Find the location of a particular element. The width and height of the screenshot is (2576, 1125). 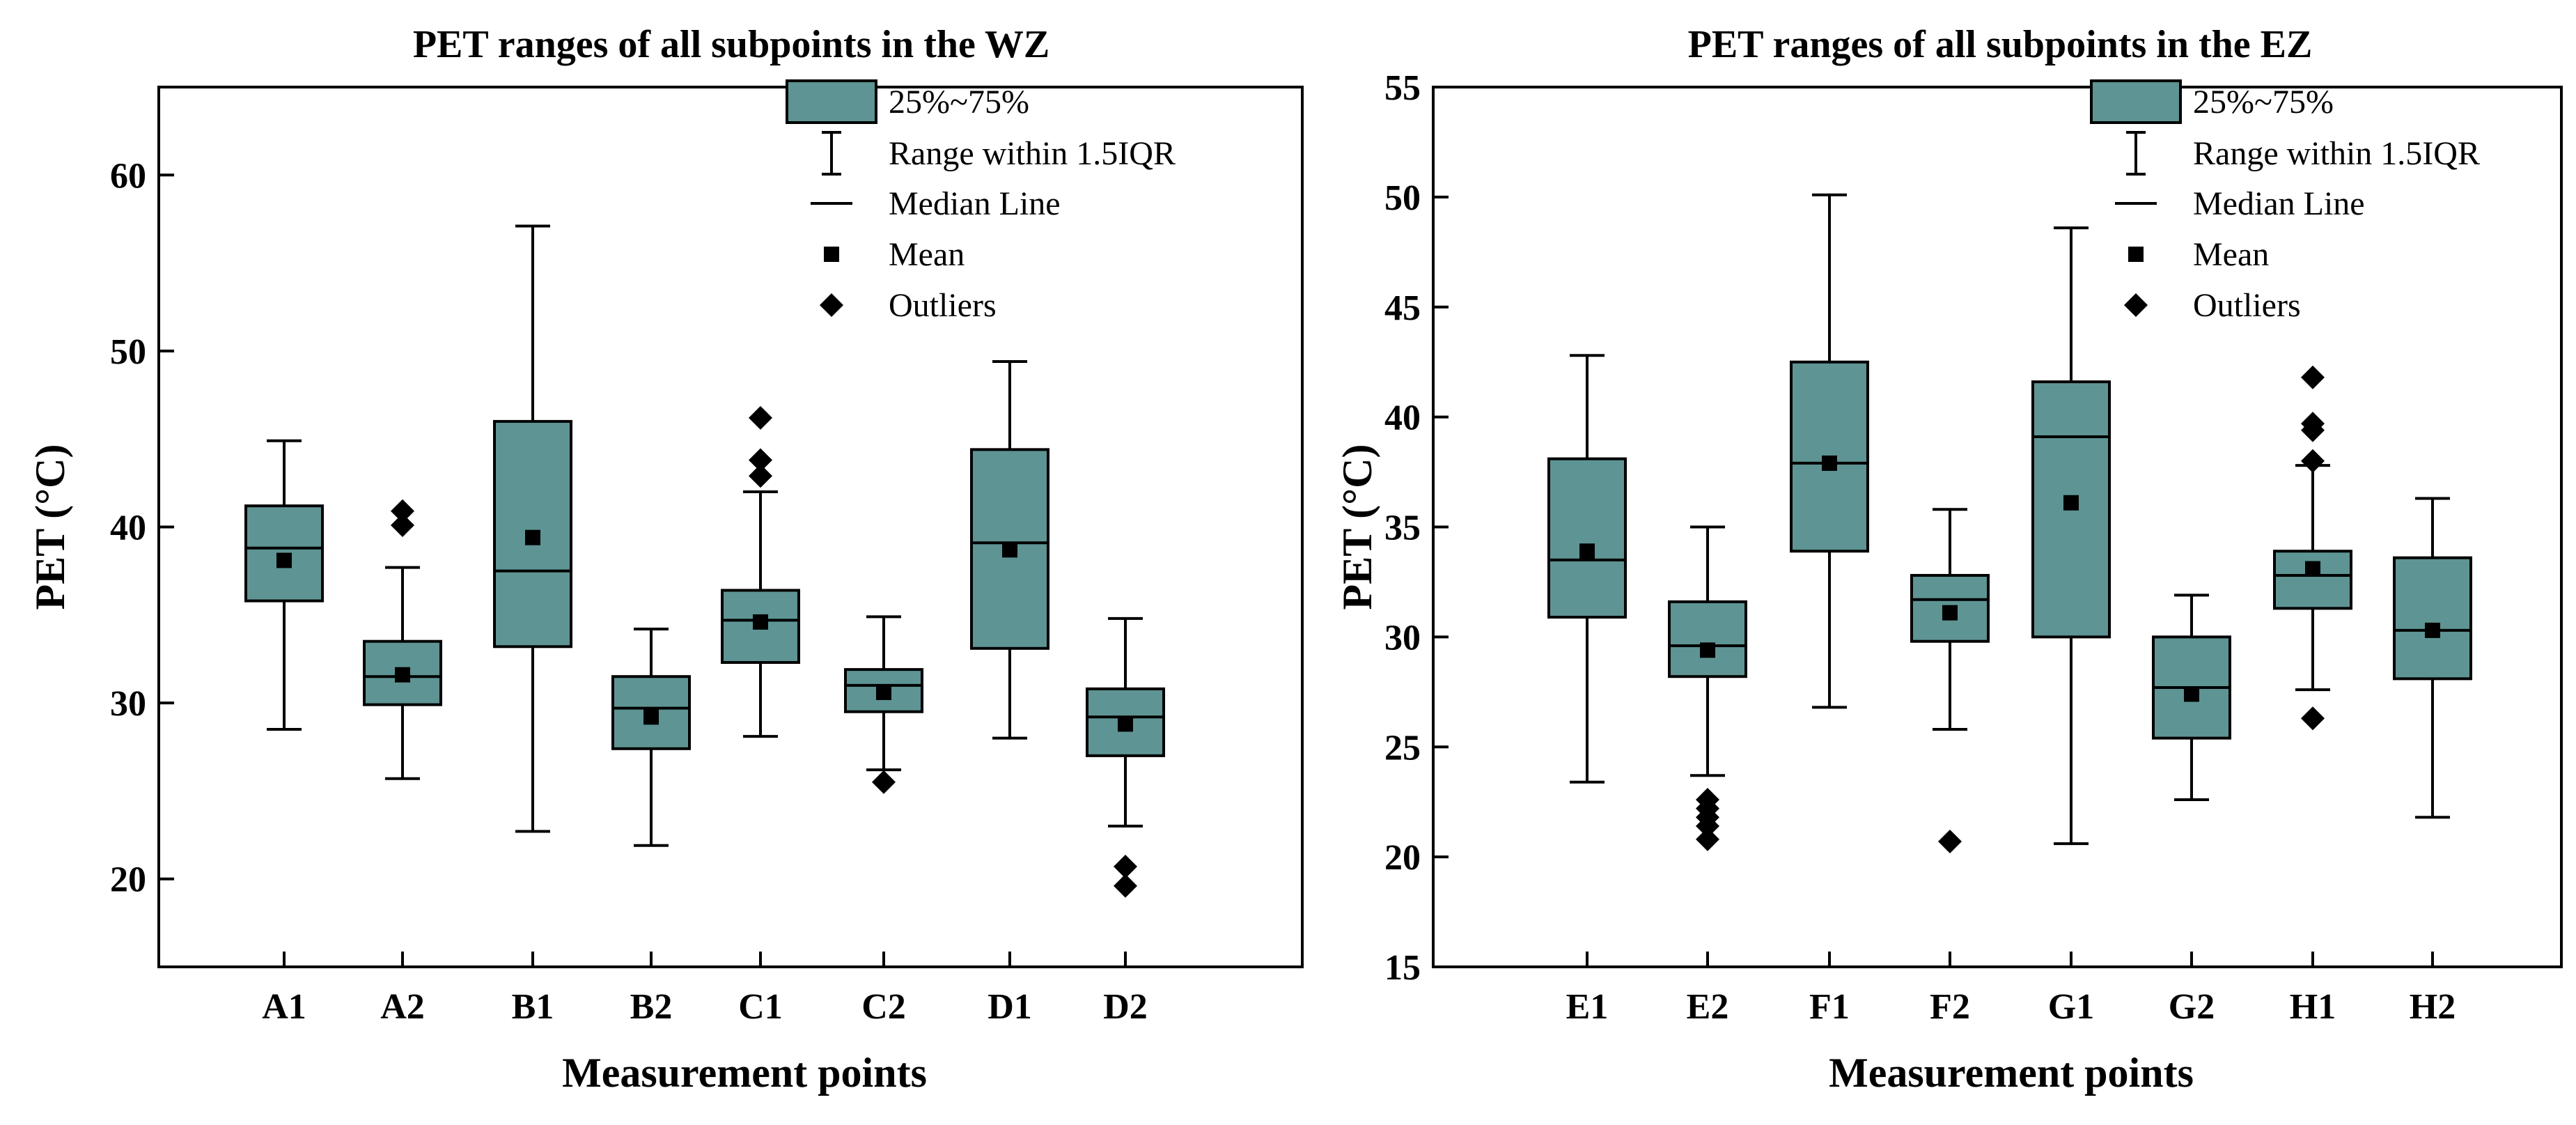

x-tick-label: A1 is located at coordinates (284, 1007).